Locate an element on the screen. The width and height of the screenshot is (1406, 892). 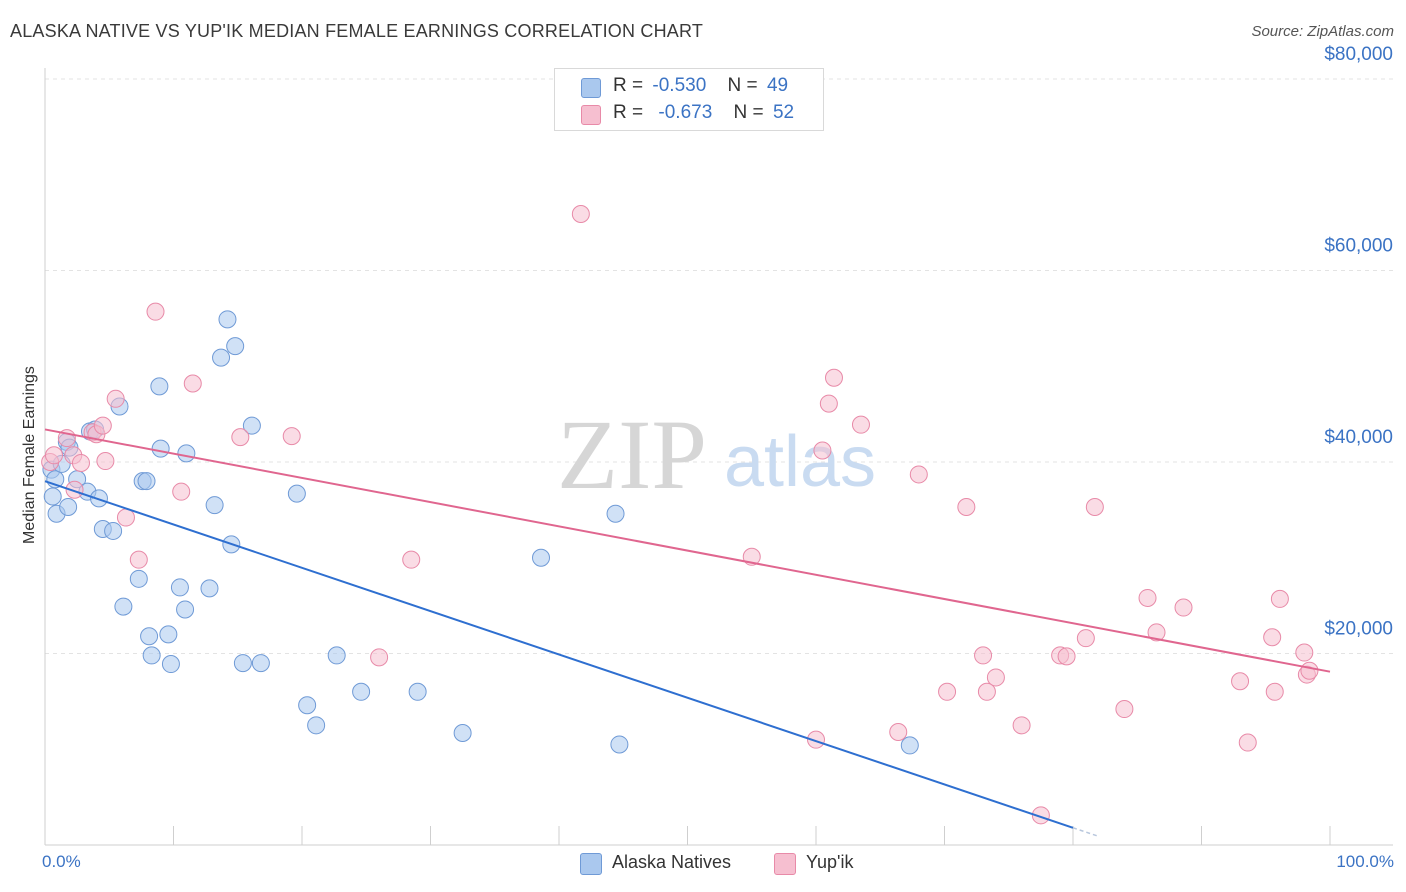
watermark: ZIP atlas is located at coordinates (716, 454).